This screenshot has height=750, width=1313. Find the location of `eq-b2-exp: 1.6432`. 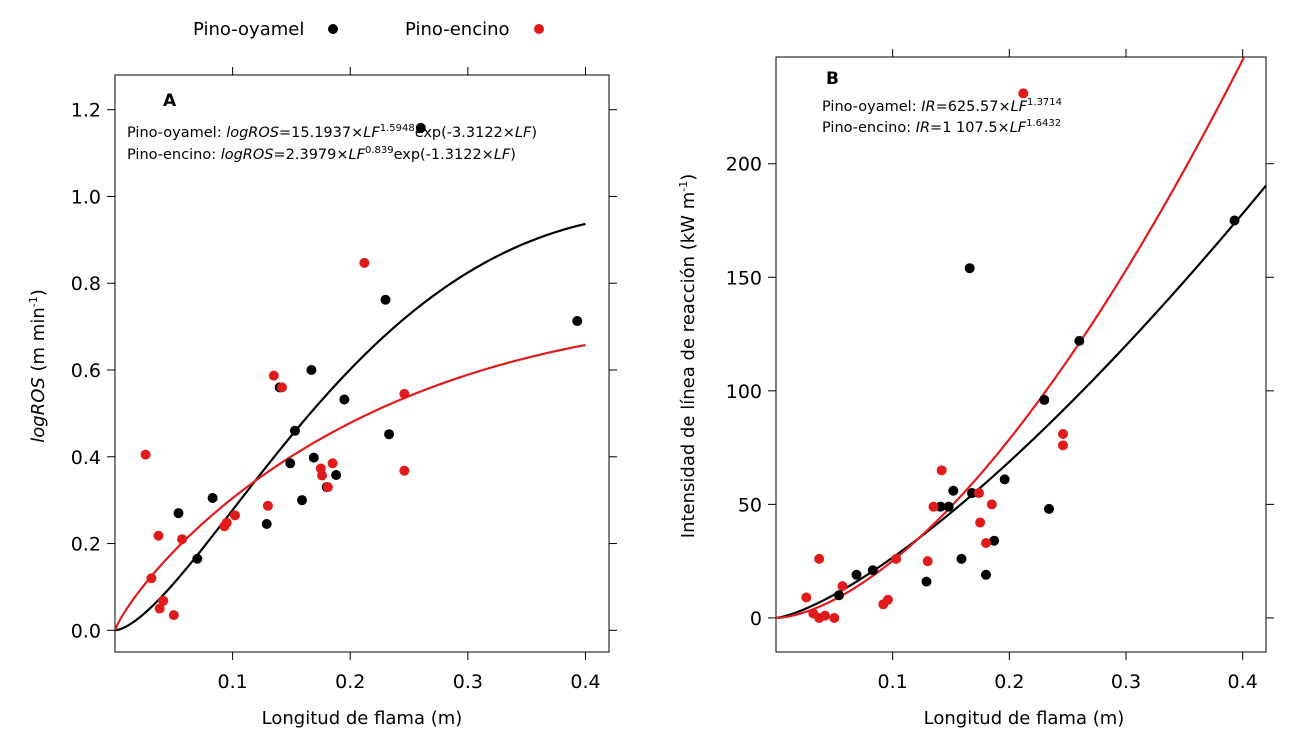

eq-b2-exp: 1.6432 is located at coordinates (1043, 123).